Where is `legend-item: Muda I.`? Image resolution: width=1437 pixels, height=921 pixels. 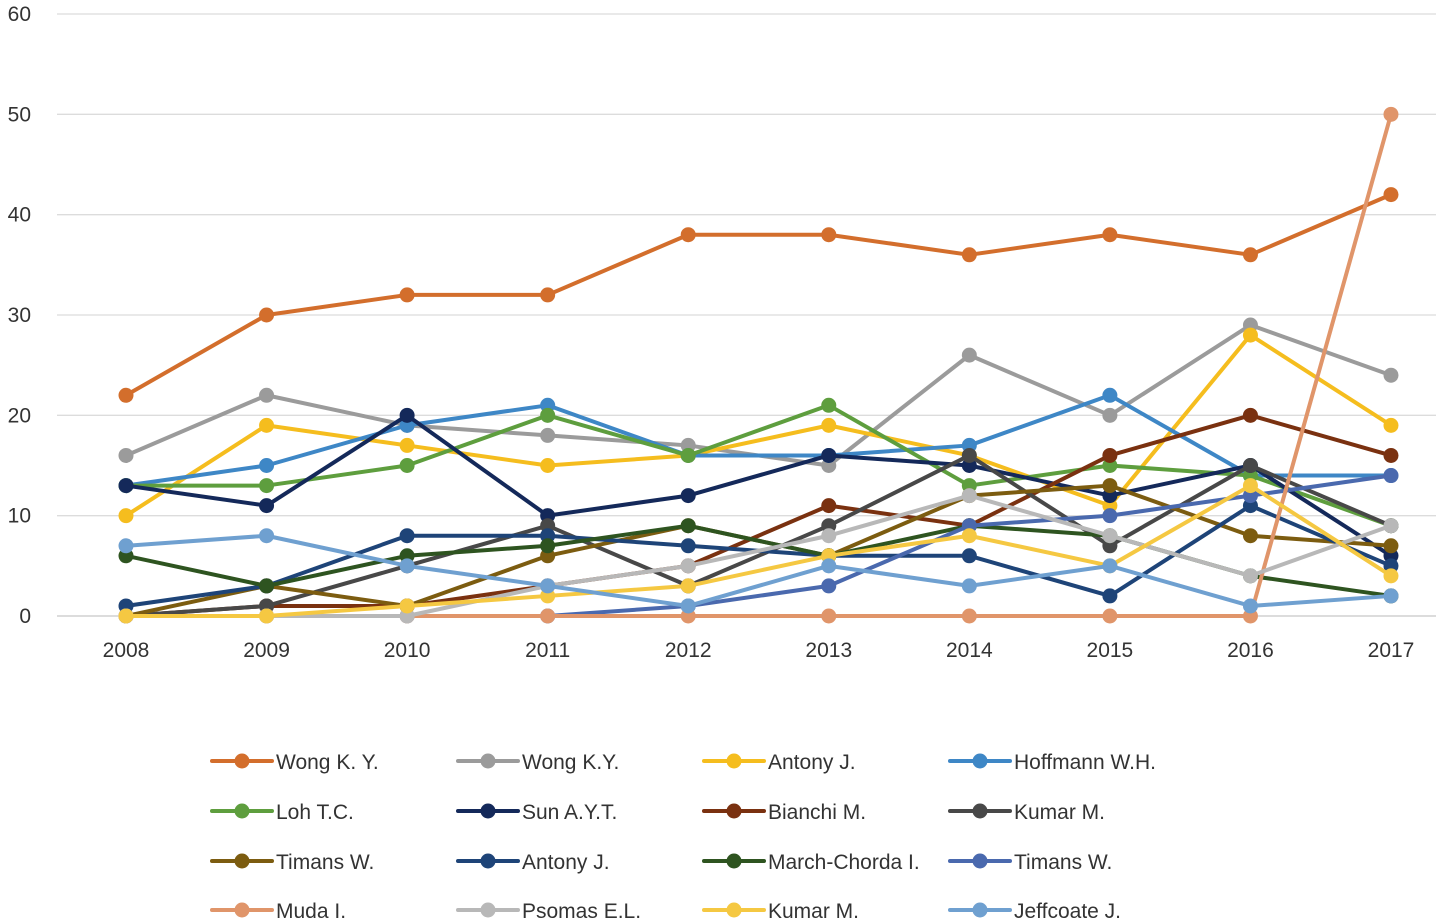
legend-item: Muda I. is located at coordinates (278, 910).